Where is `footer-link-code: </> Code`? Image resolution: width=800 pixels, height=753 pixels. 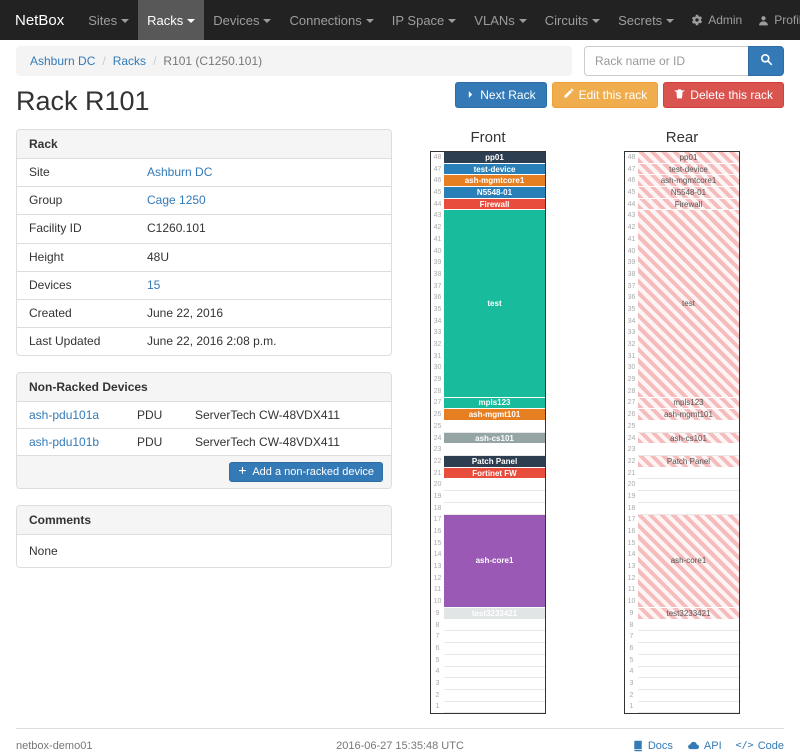
footer-link-code: </> Code is located at coordinates (760, 745).